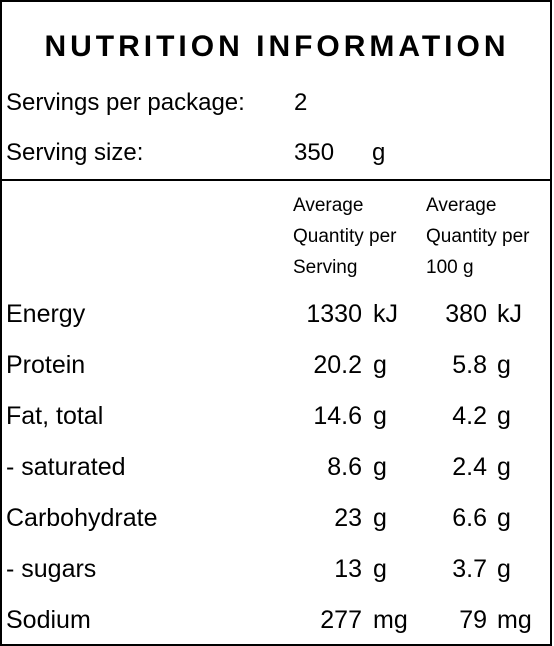 The height and width of the screenshot is (646, 554). I want to click on panel-title: NUTRITION INFORMATION, so click(277, 46).